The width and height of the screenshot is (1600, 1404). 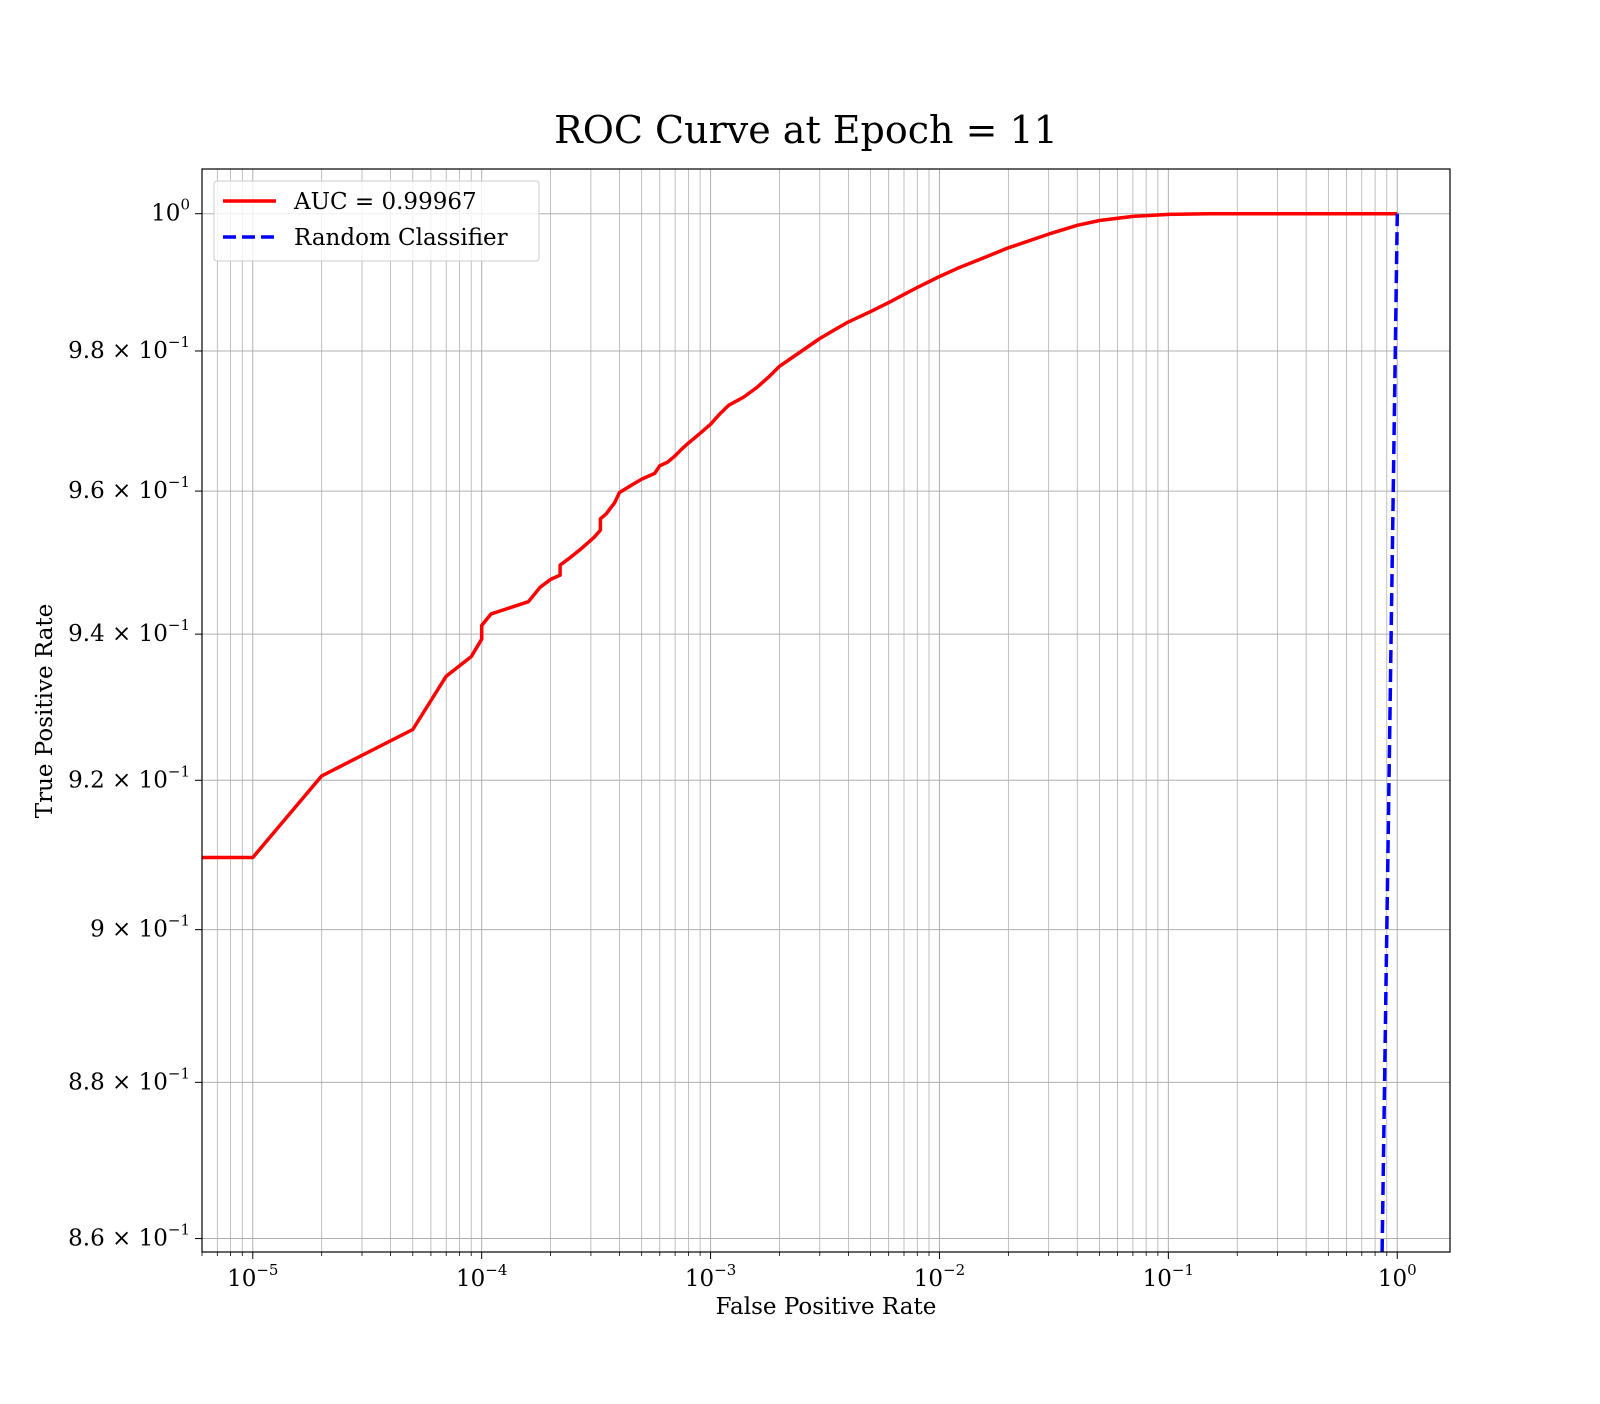 I want to click on y-tick-label: 8.6 × 10⁻¹, so click(x=129, y=1236).